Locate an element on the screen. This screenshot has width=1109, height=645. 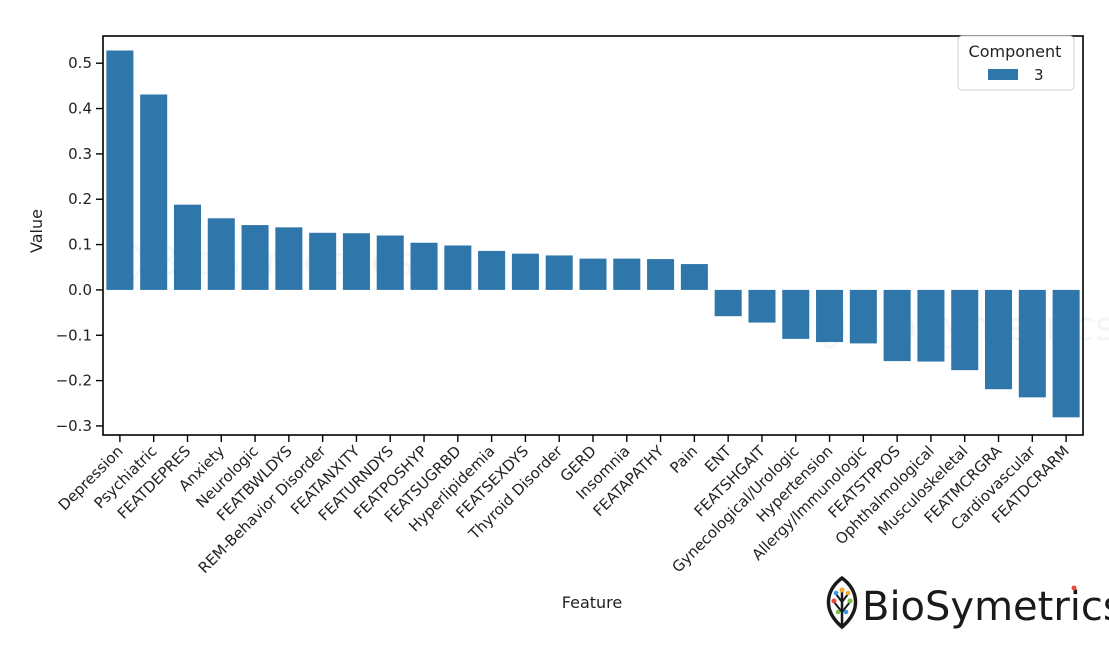
y-tick-label: 0.1 is located at coordinates (80, 245).